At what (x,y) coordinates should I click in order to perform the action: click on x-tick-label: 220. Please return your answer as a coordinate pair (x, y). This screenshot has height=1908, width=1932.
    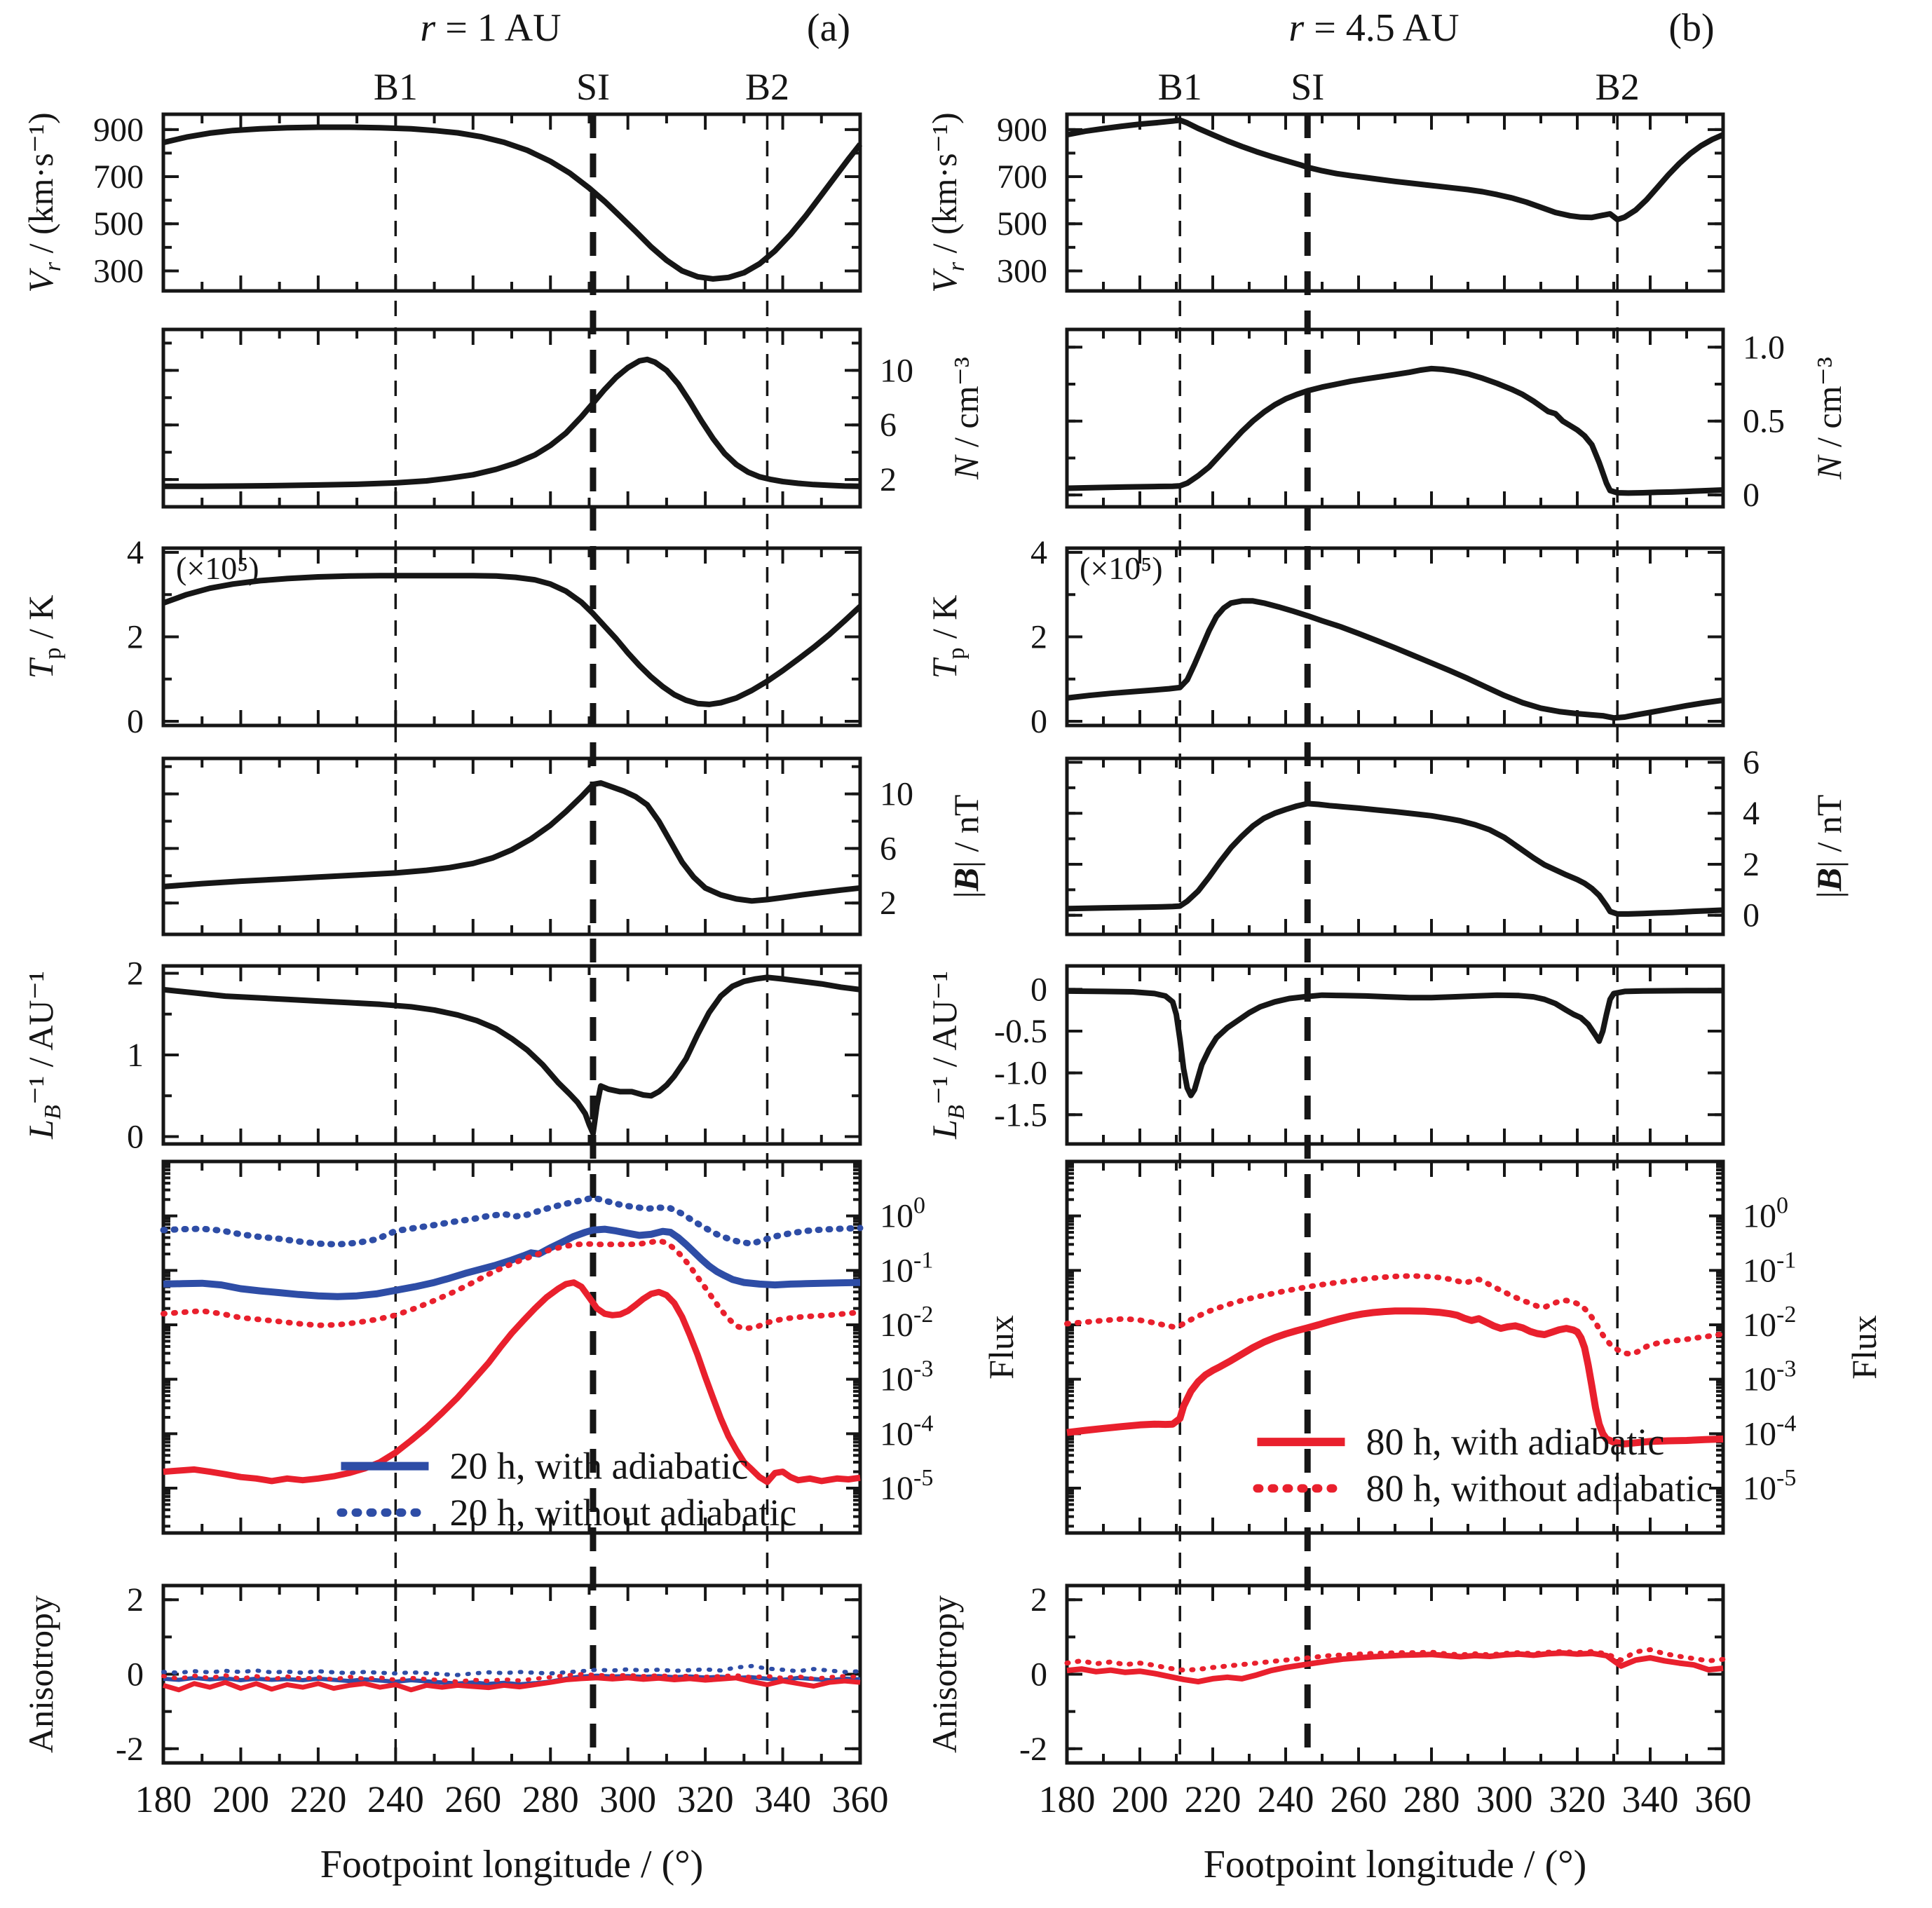
    Looking at the image, I should click on (318, 1799).